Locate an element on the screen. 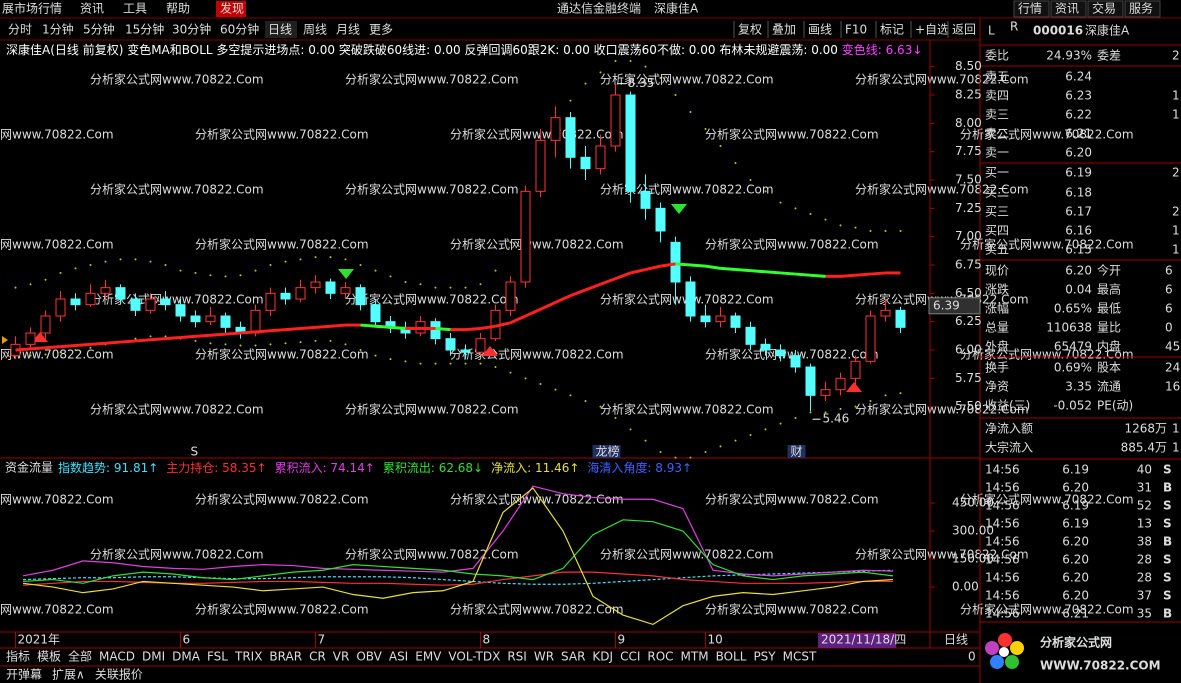  indicator-tab: CCI is located at coordinates (630, 657).